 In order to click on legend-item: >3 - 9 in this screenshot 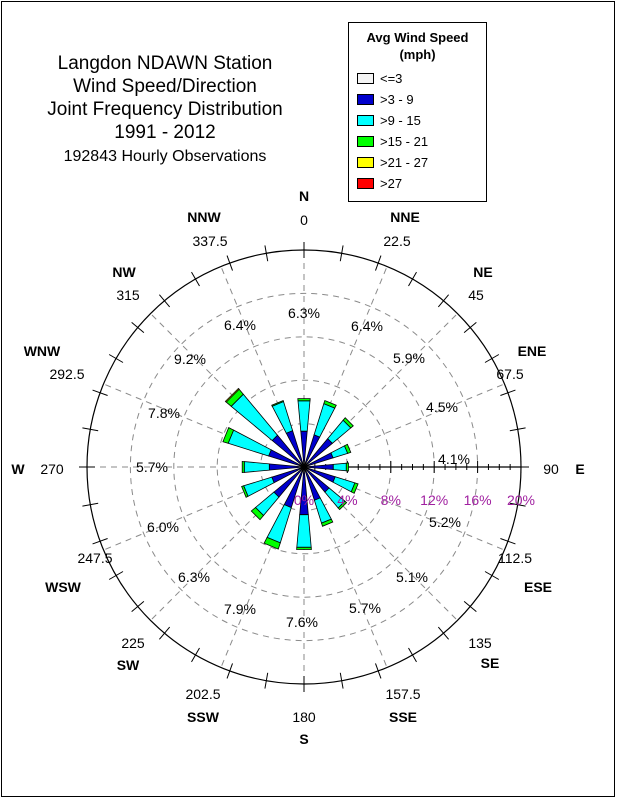, I will do `click(385, 99)`.